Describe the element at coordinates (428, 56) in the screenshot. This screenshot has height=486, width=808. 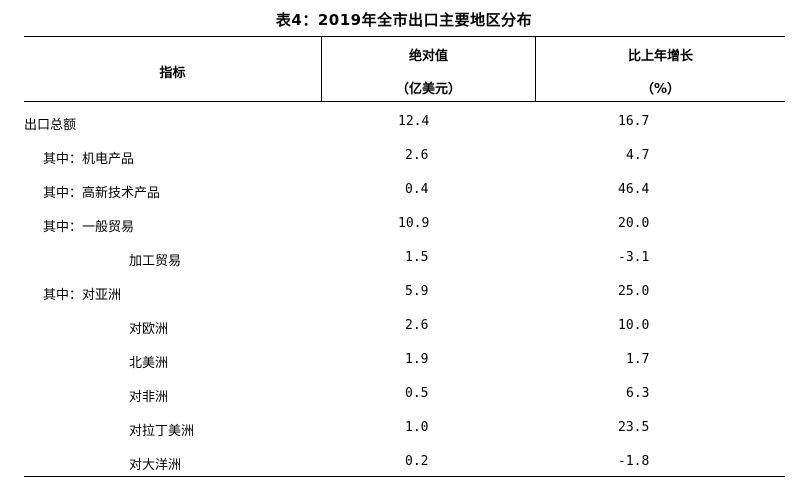
I see `header-absolute: 绝对值` at that location.